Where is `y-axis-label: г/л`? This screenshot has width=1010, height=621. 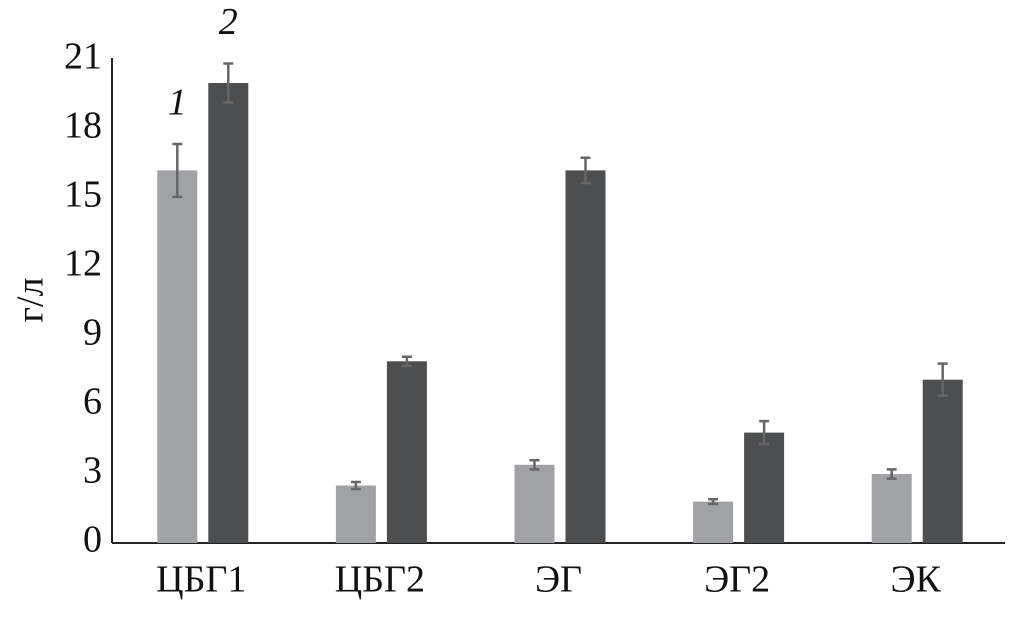
y-axis-label: г/л is located at coordinates (31, 299).